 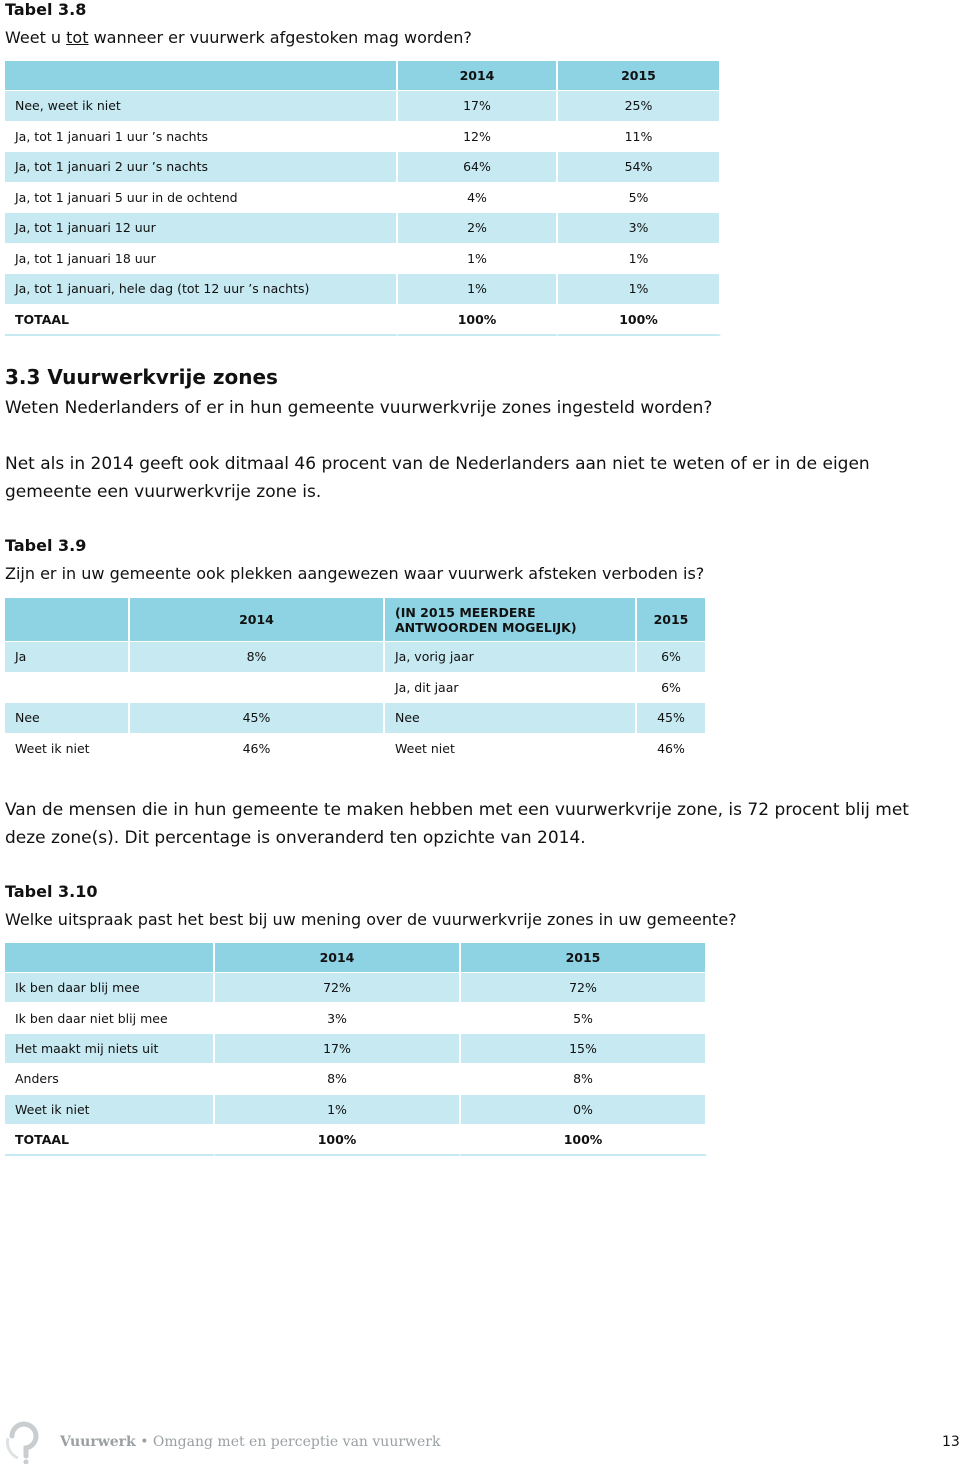 I want to click on row-label: Ja, tot 1 januari 2 uur ’s nachts, so click(x=201, y=167).